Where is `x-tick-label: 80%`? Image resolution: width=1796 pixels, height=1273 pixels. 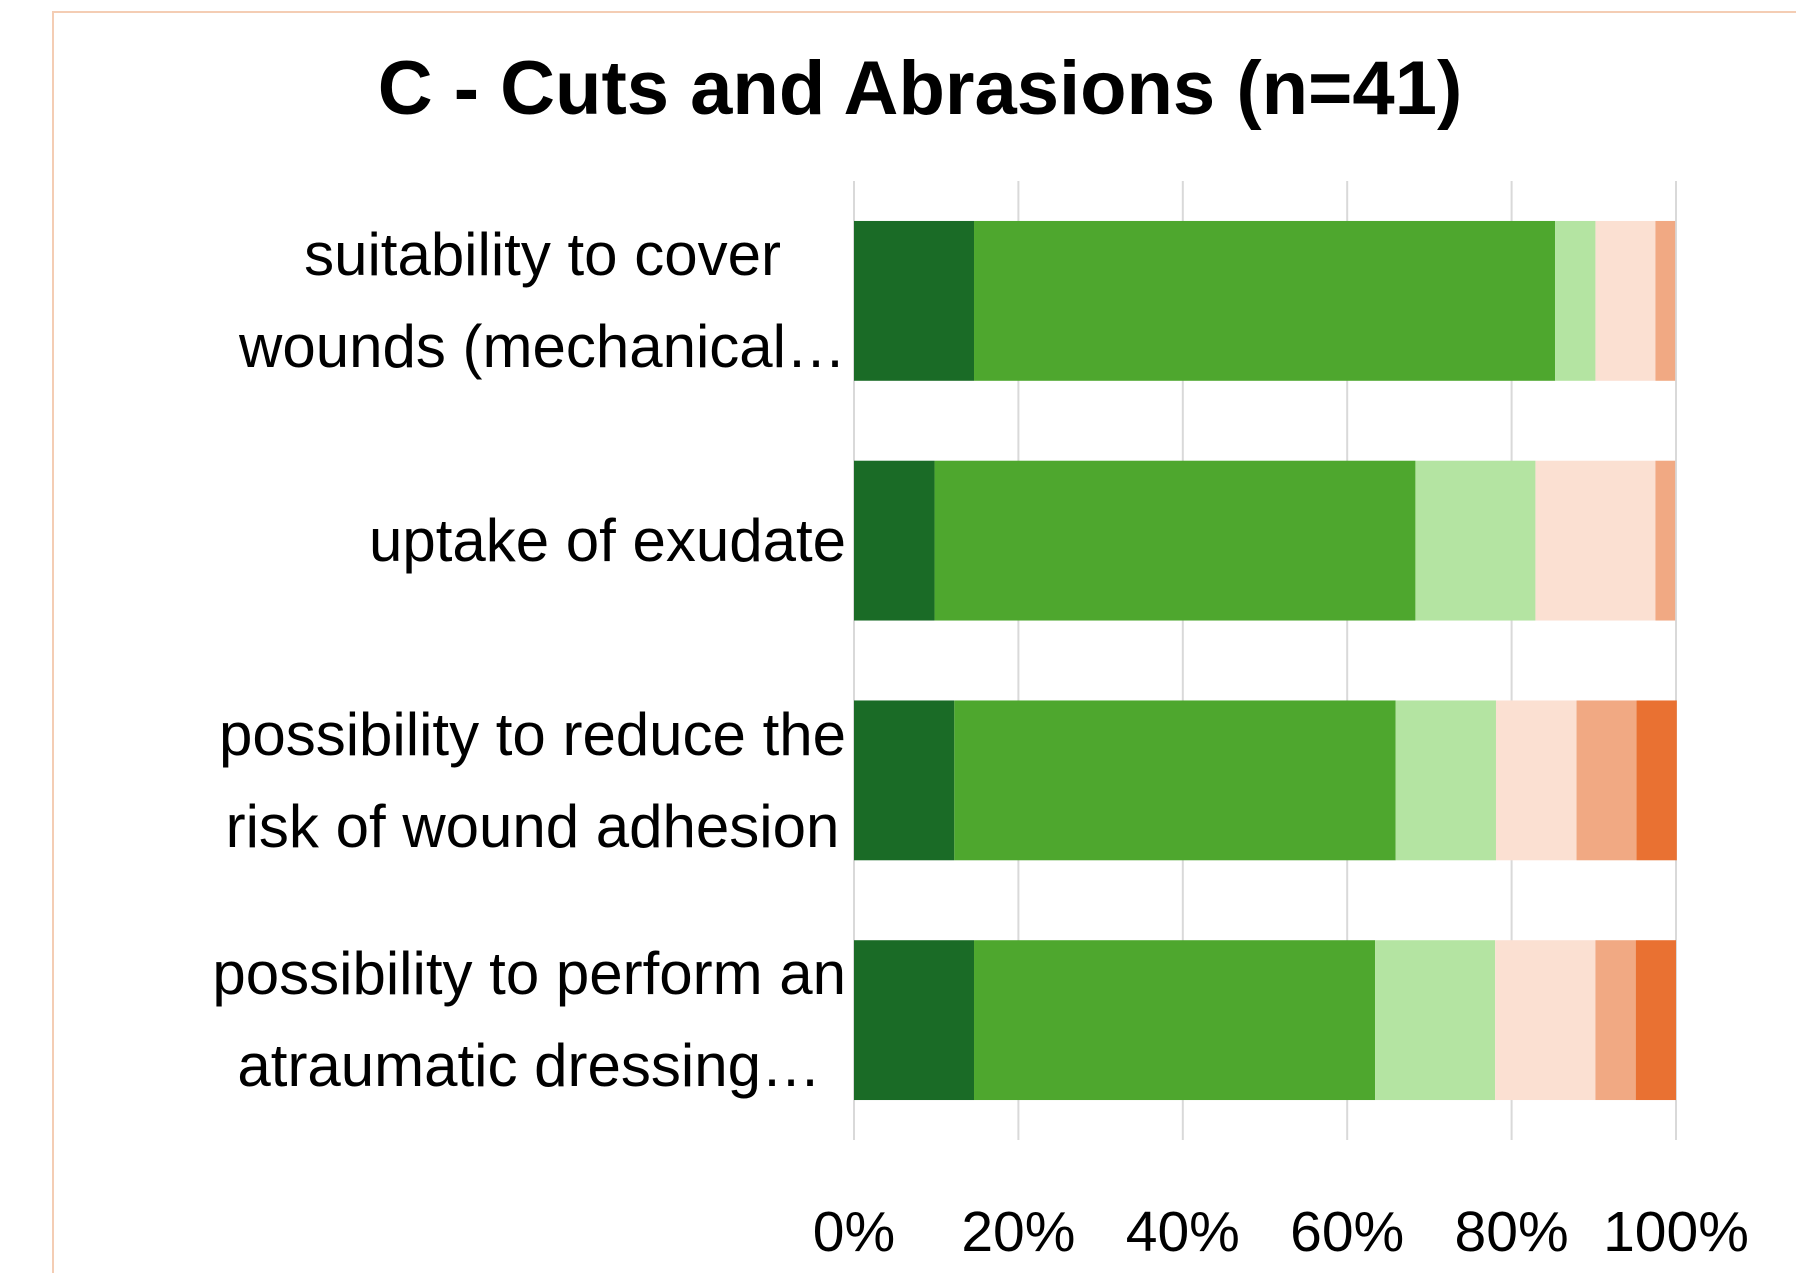
x-tick-label: 80% is located at coordinates (1512, 1232).